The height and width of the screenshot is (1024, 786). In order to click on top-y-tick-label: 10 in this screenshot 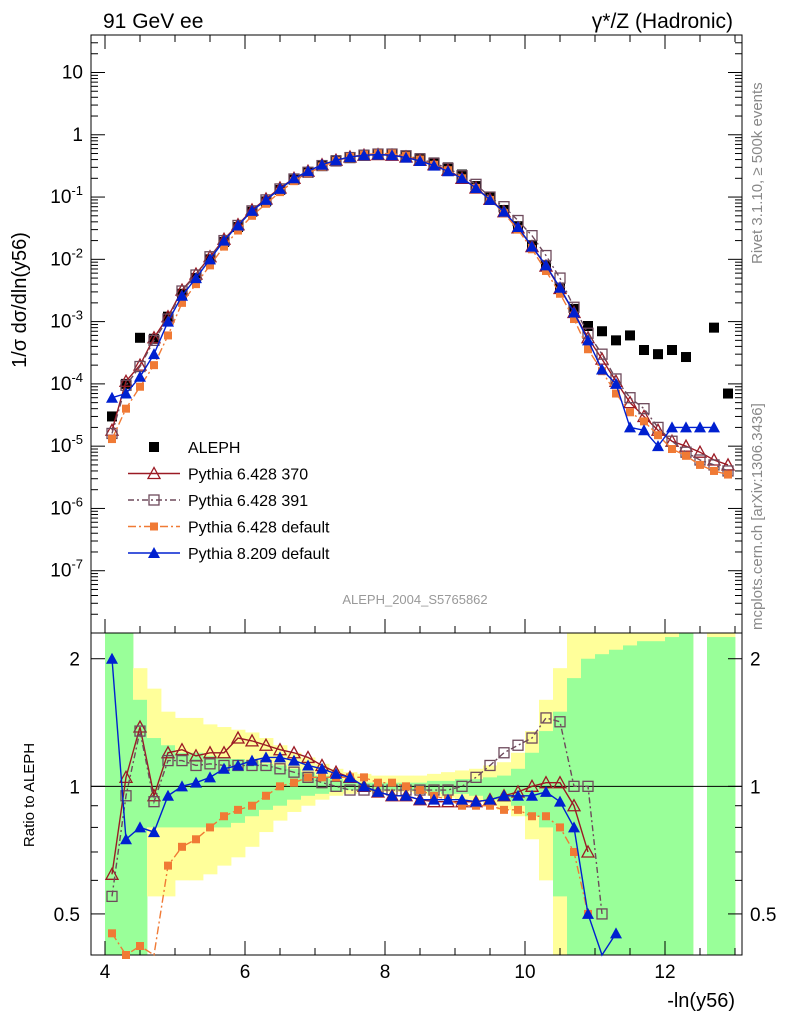, I will do `click(72, 72)`.